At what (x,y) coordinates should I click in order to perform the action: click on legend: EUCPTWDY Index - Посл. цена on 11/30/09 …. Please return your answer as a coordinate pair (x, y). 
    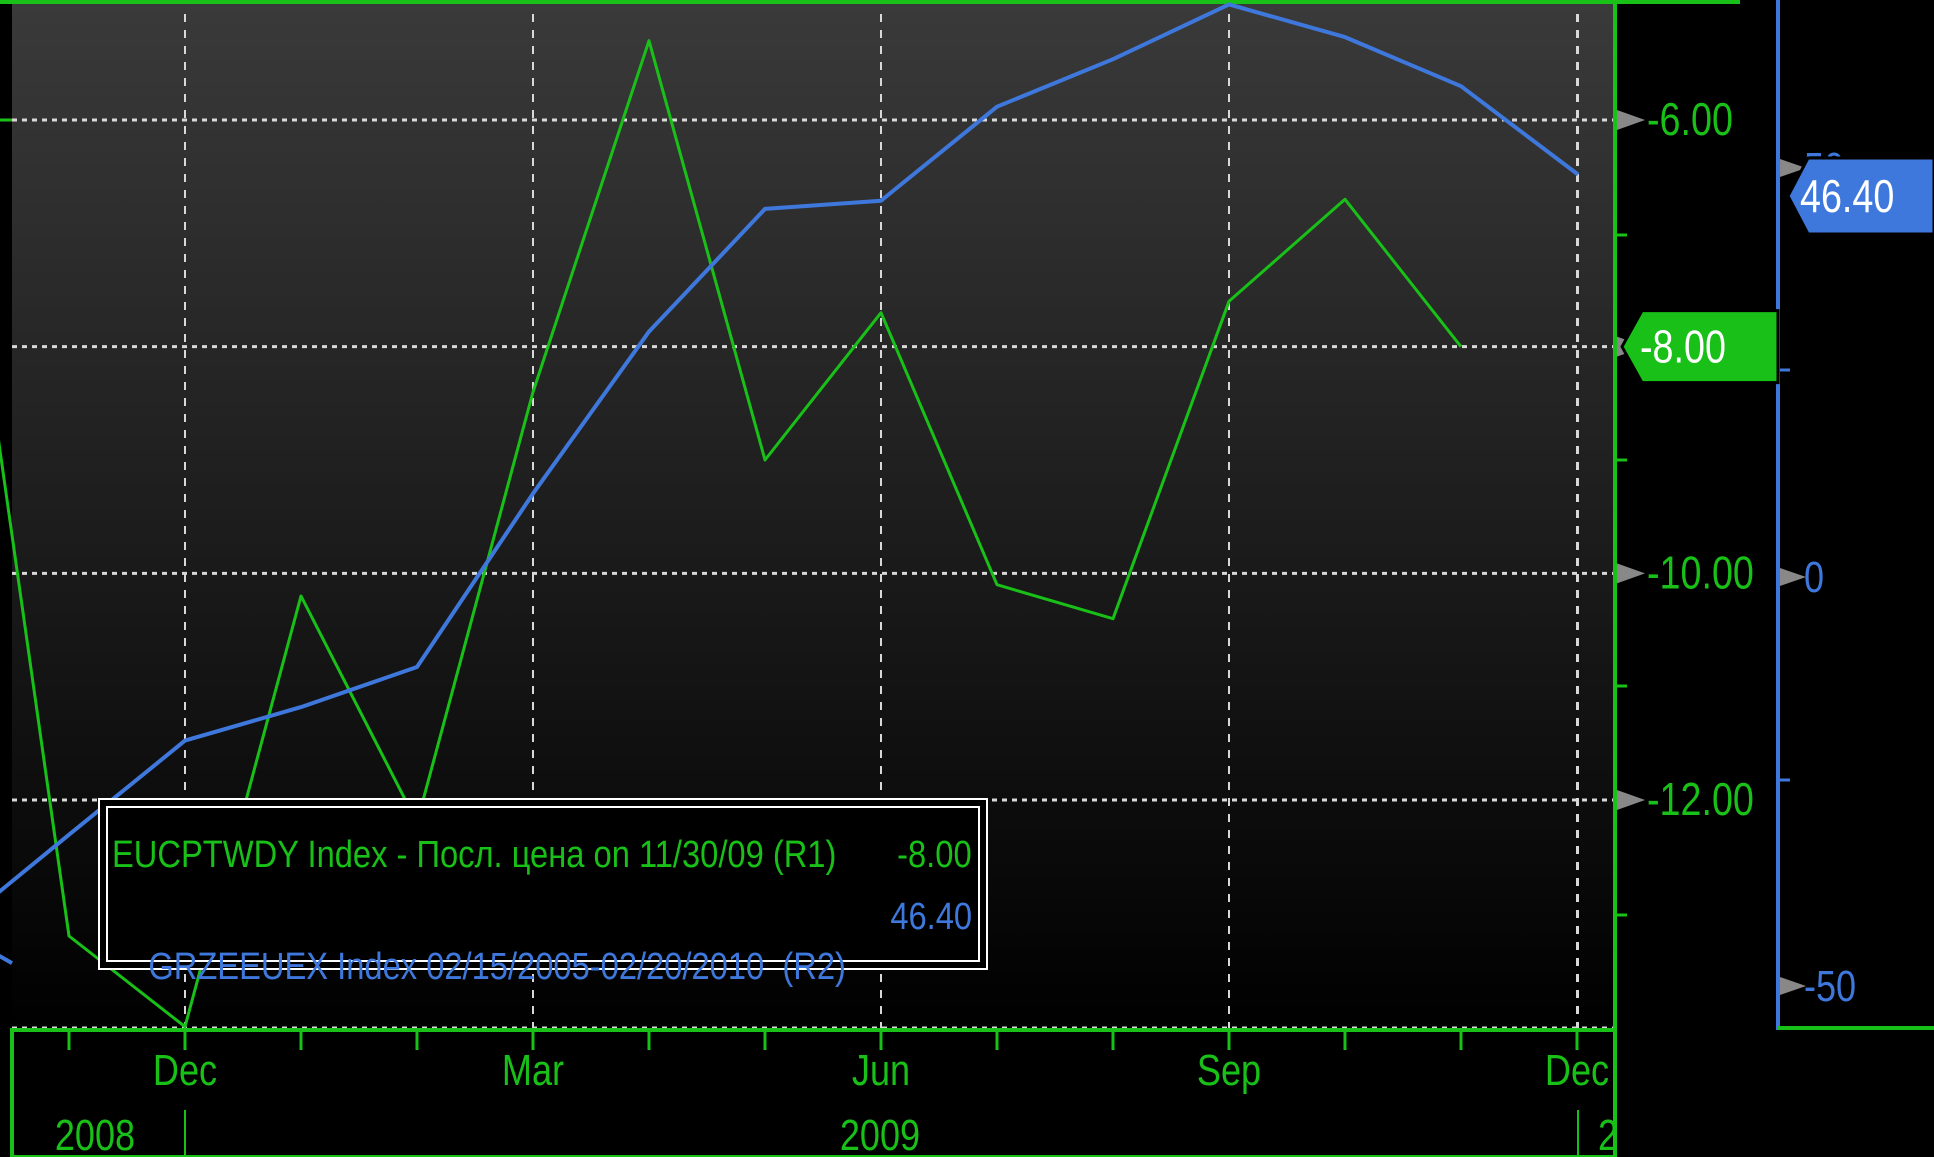
    Looking at the image, I should click on (543, 893).